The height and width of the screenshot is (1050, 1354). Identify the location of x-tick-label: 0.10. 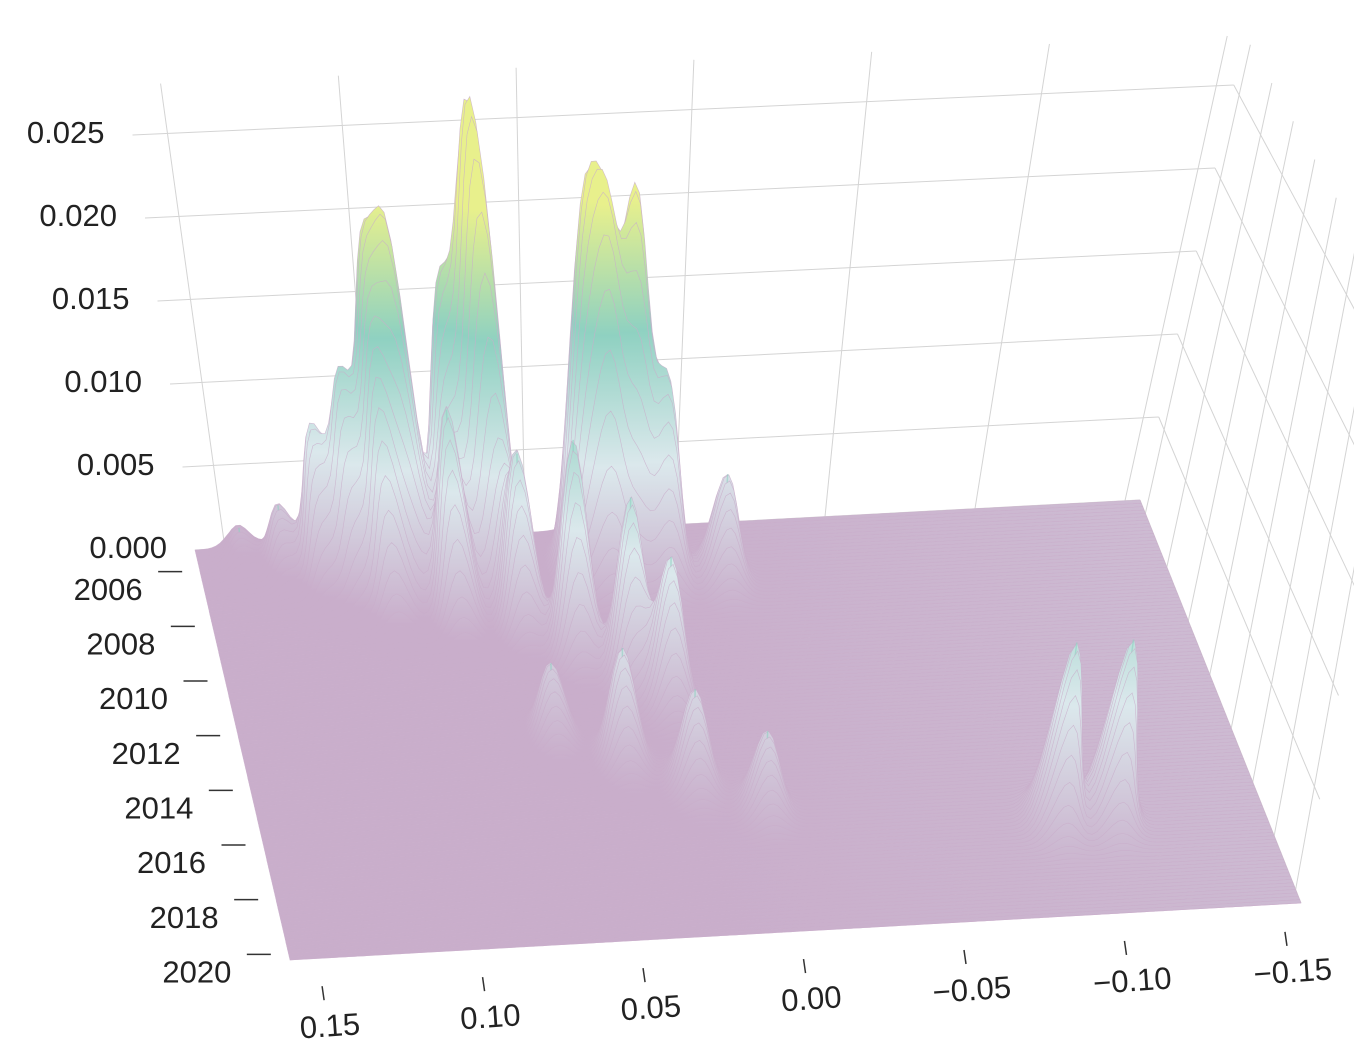
(490, 1016).